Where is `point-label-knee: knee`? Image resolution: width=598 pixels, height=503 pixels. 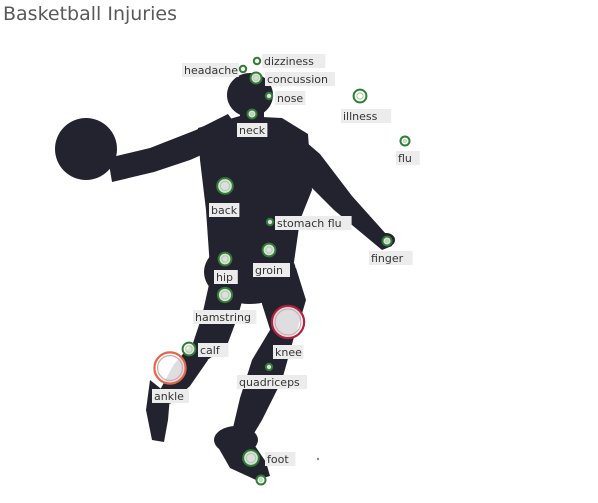 point-label-knee: knee is located at coordinates (288, 352).